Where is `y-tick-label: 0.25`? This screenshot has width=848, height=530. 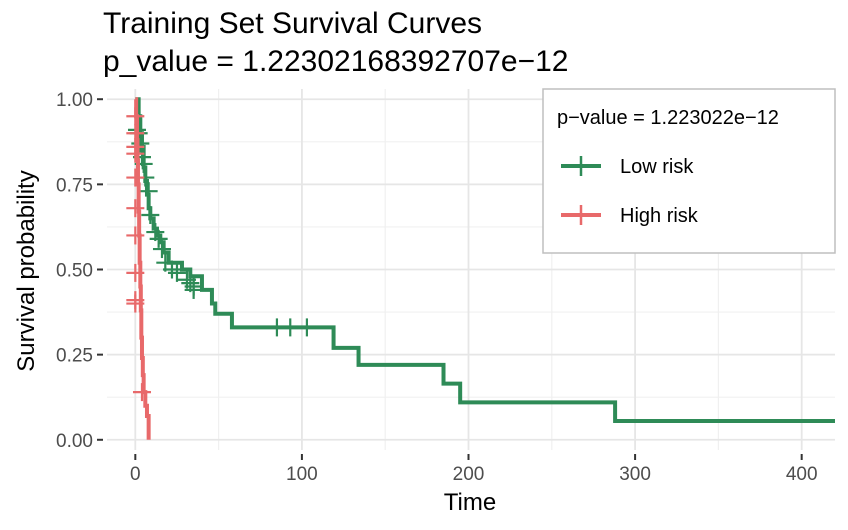 y-tick-label: 0.25 is located at coordinates (74, 356).